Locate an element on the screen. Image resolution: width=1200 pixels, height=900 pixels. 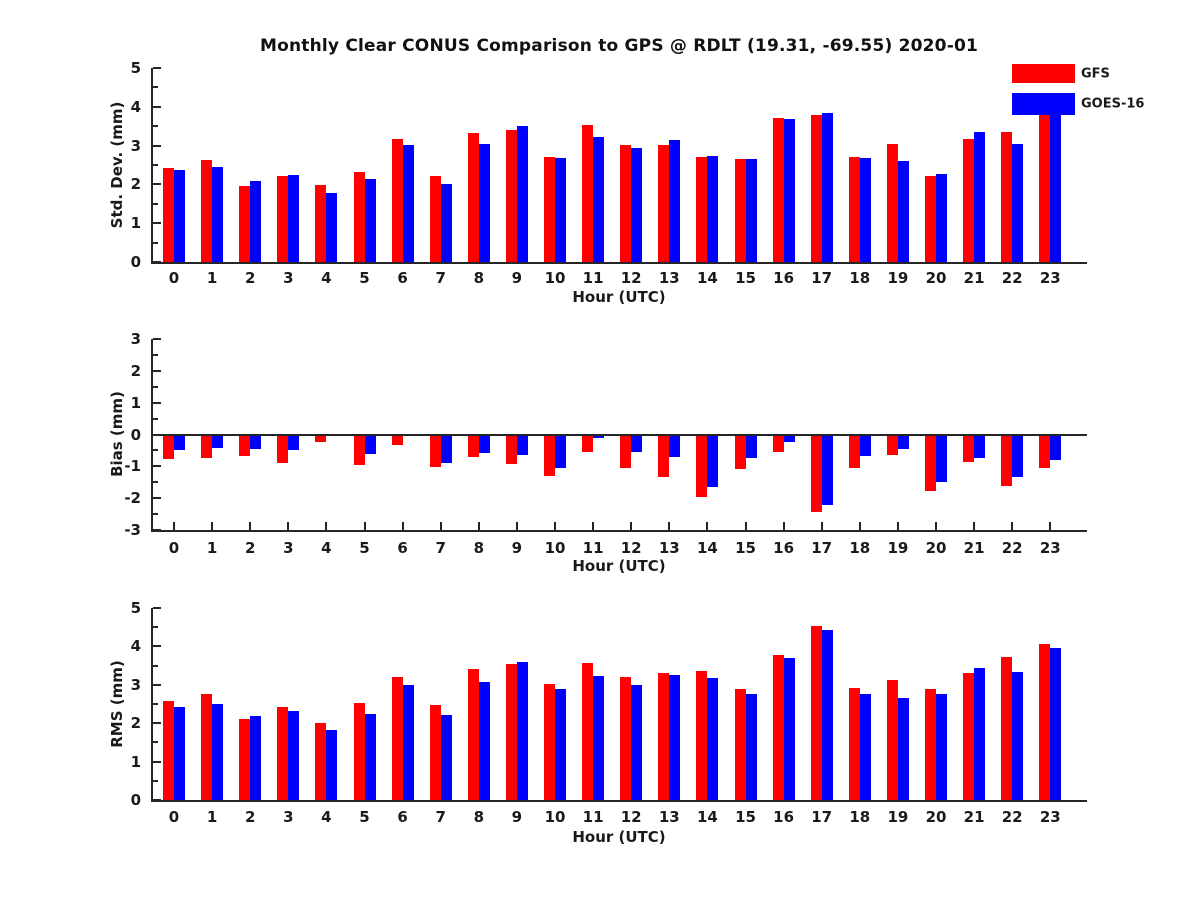
x-tick-label-bias: 20 is located at coordinates (936, 548).